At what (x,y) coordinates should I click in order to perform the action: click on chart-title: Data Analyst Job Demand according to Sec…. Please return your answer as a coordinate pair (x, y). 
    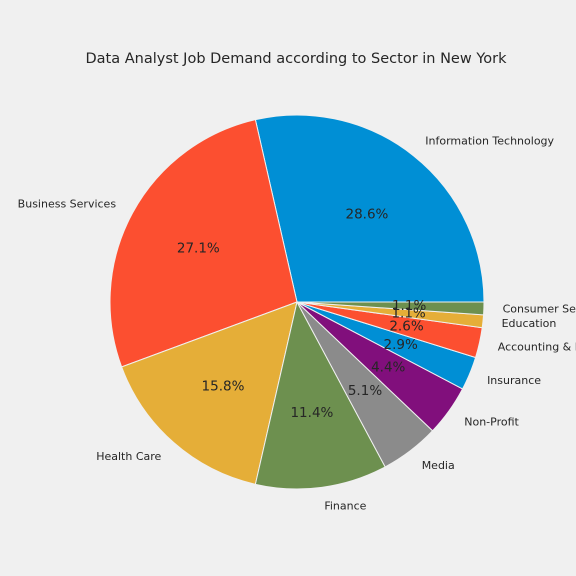
    Looking at the image, I should click on (296, 59).